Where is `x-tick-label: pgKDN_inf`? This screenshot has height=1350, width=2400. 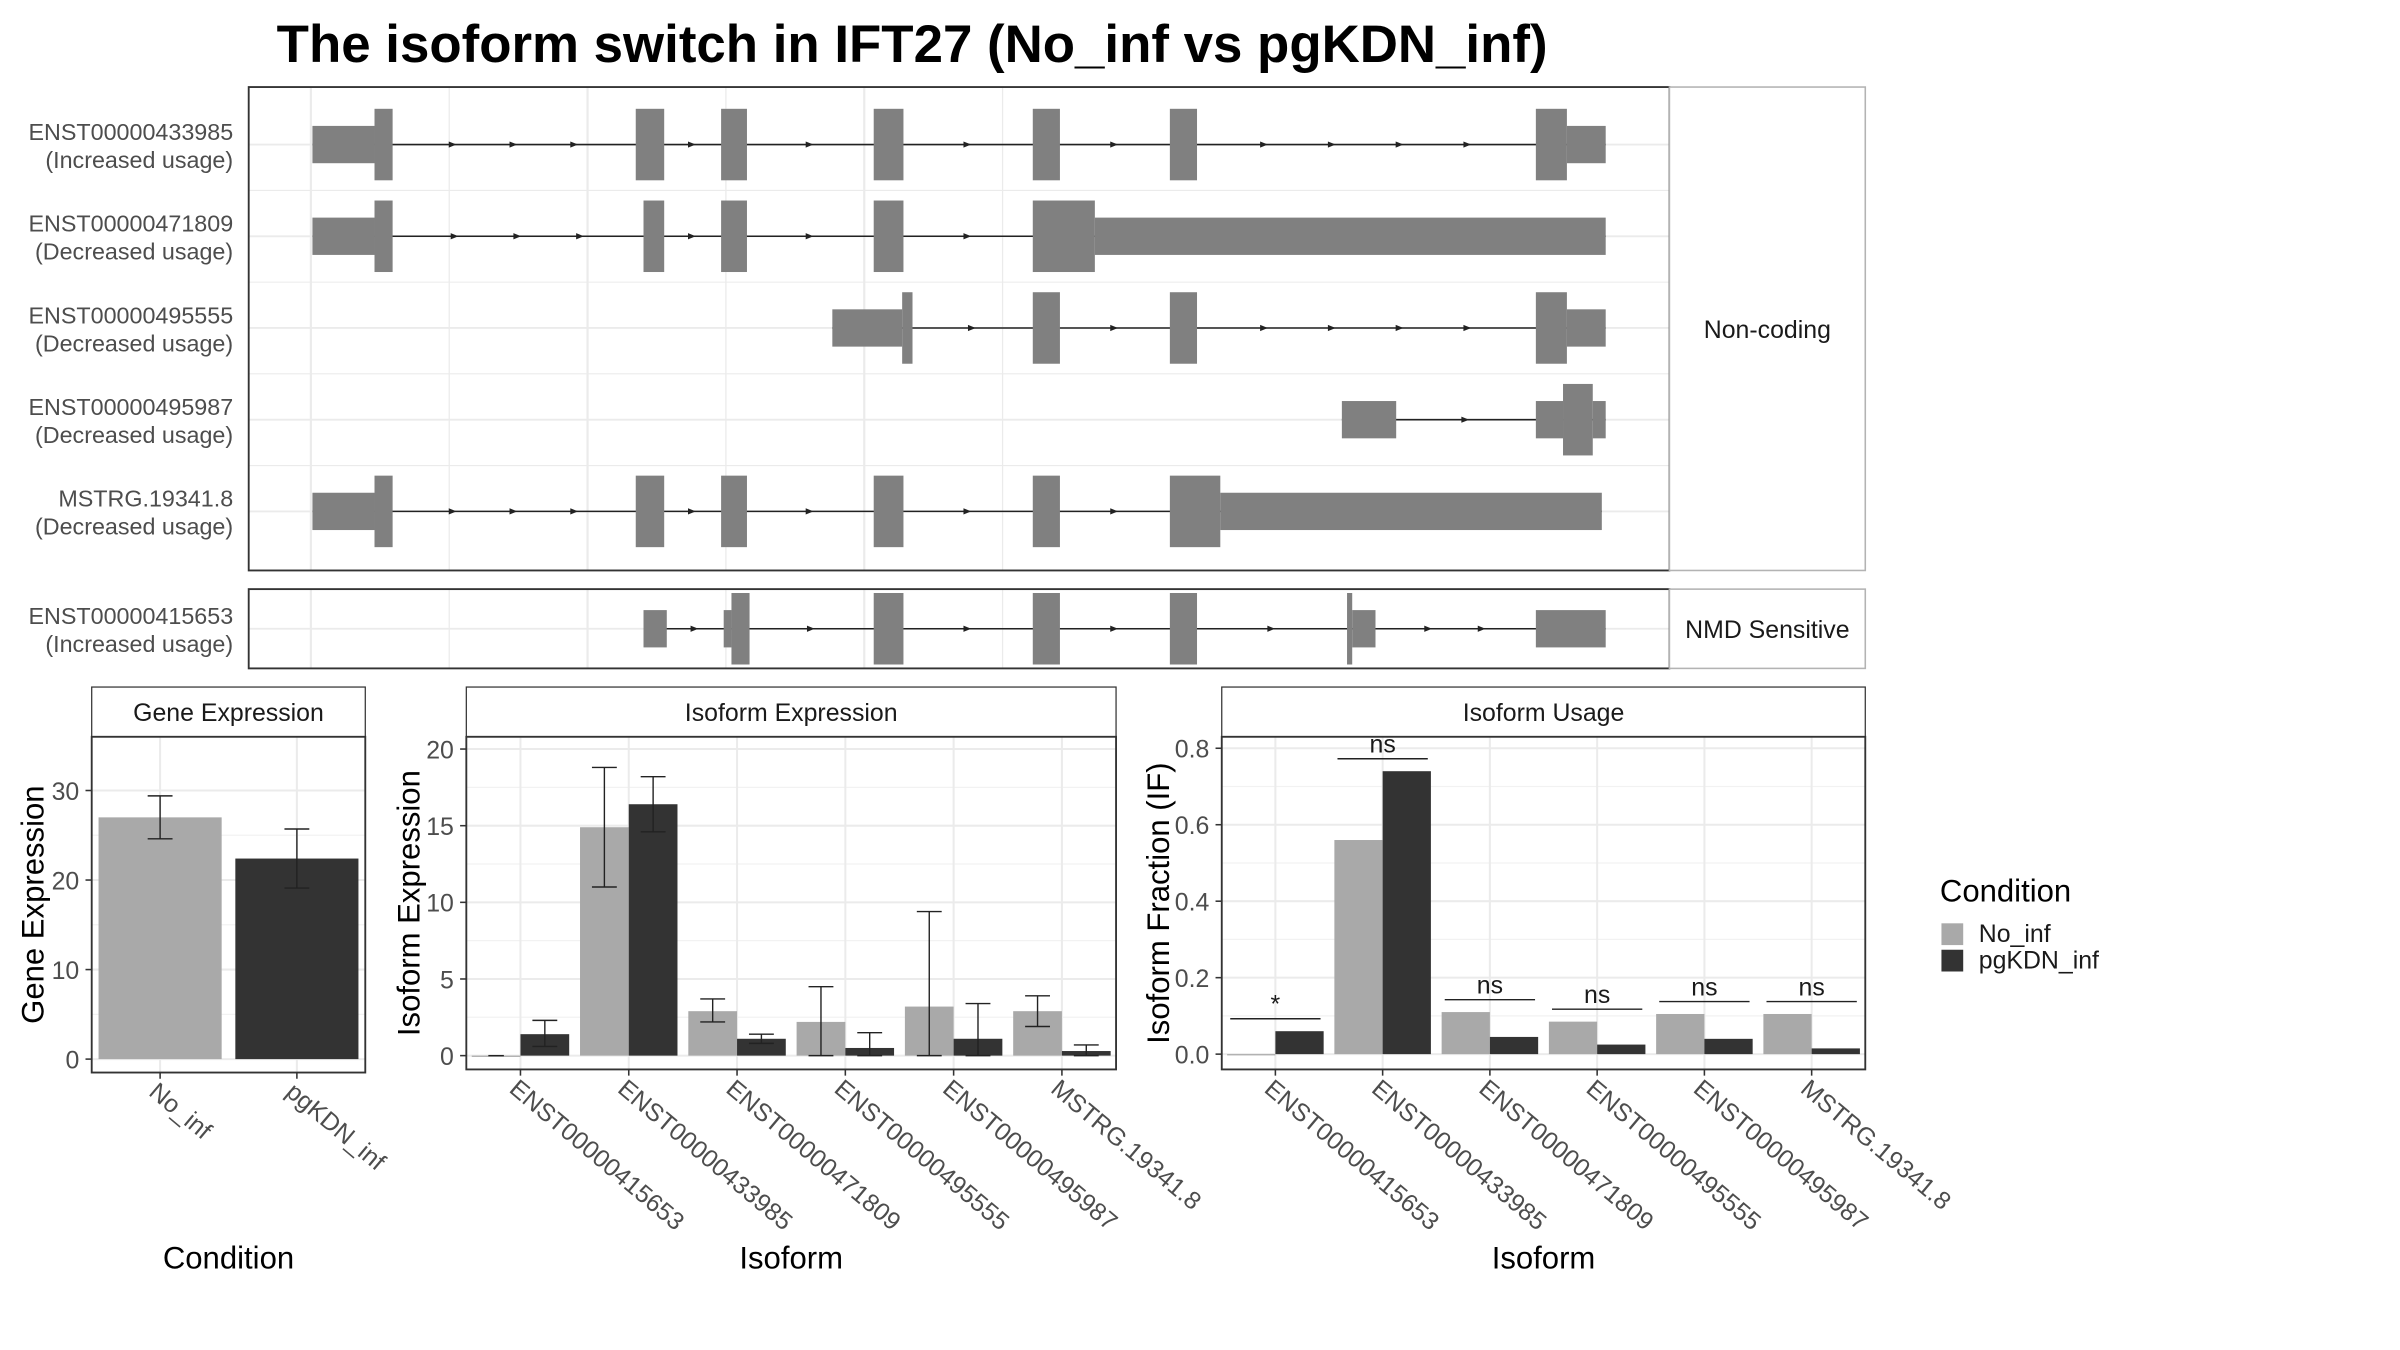
x-tick-label: pgKDN_inf is located at coordinates (336, 1126).